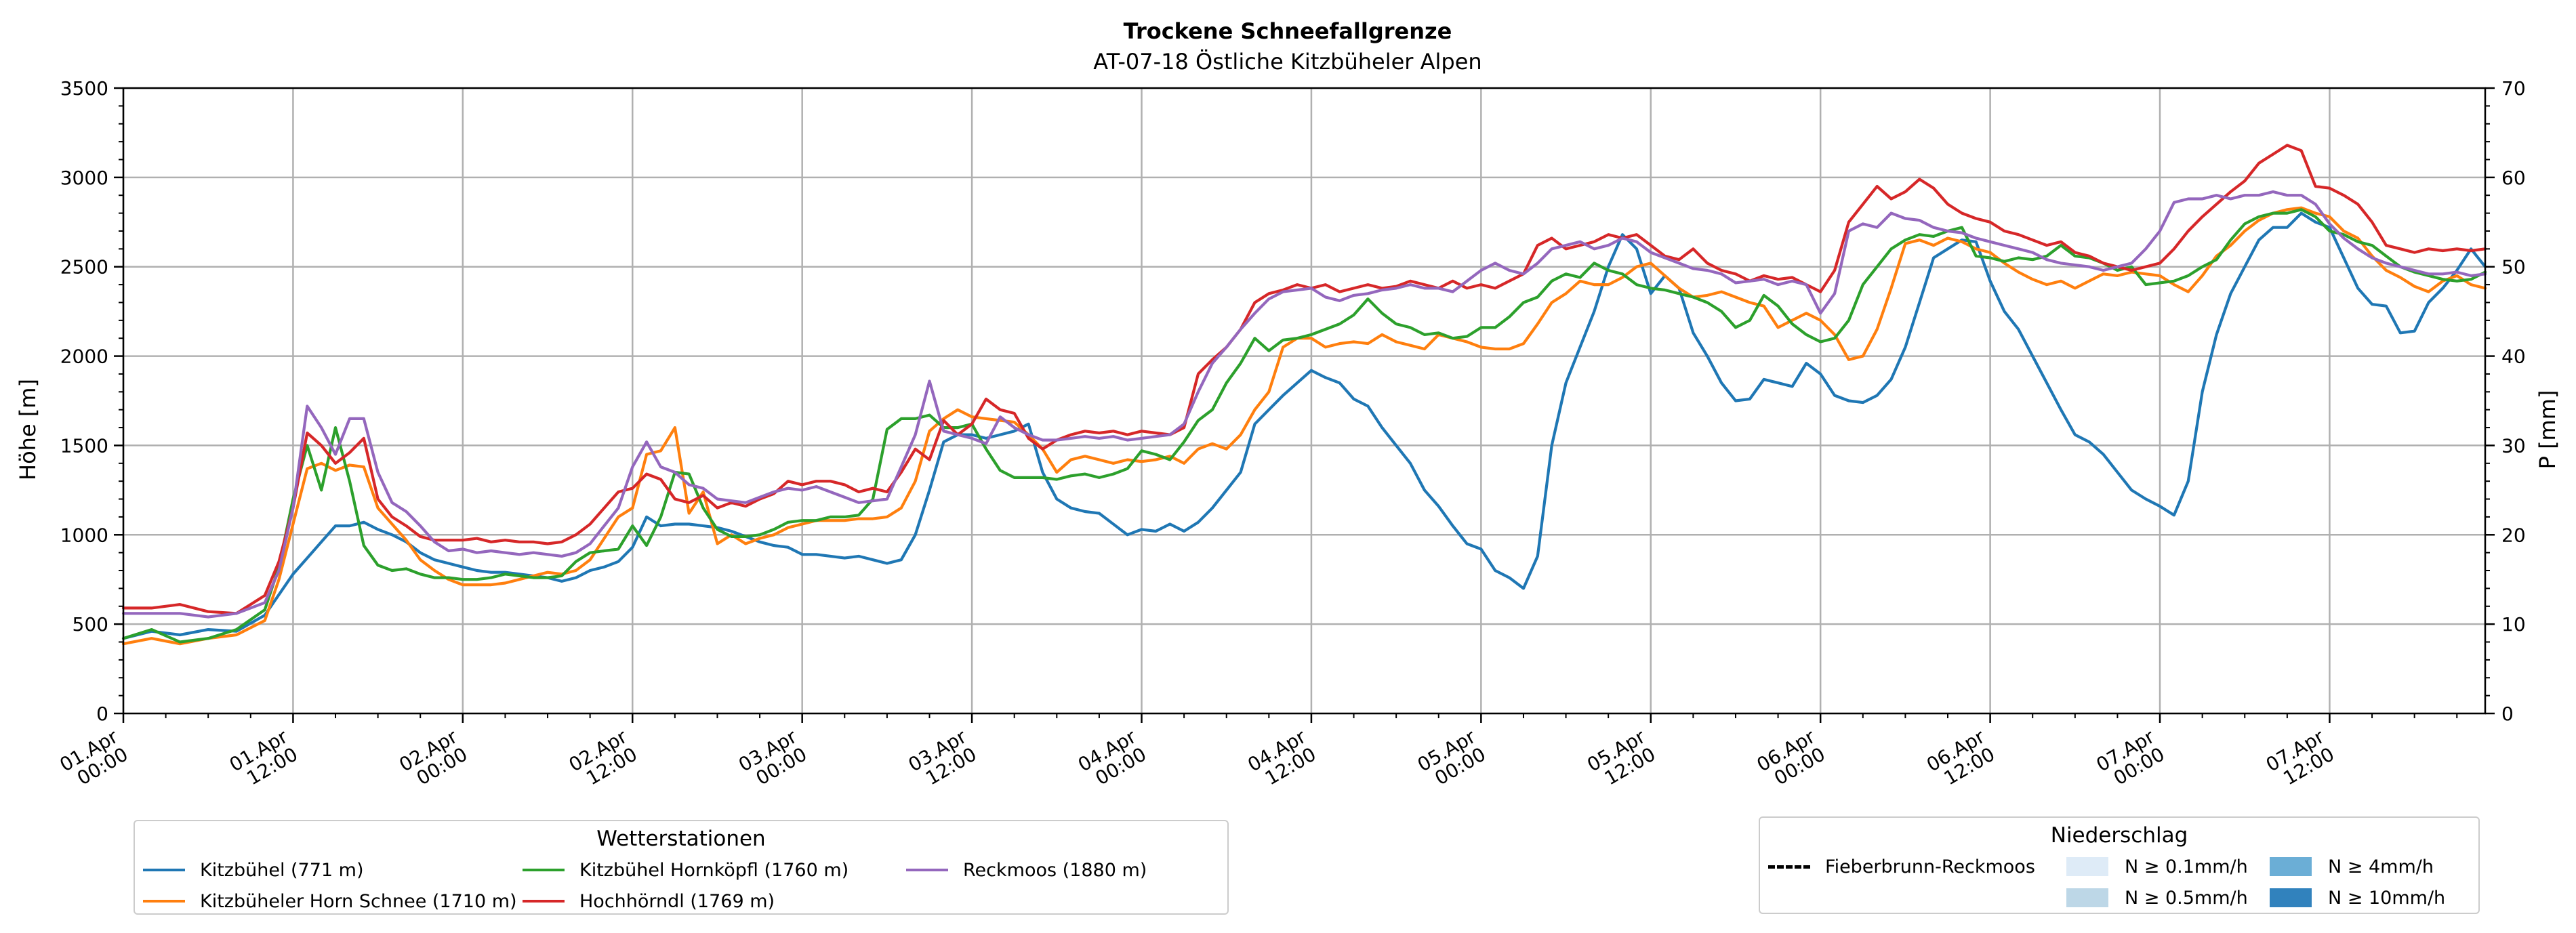 The width and height of the screenshot is (2576, 933). I want to click on y-tick-label: 2500, so click(84, 267).